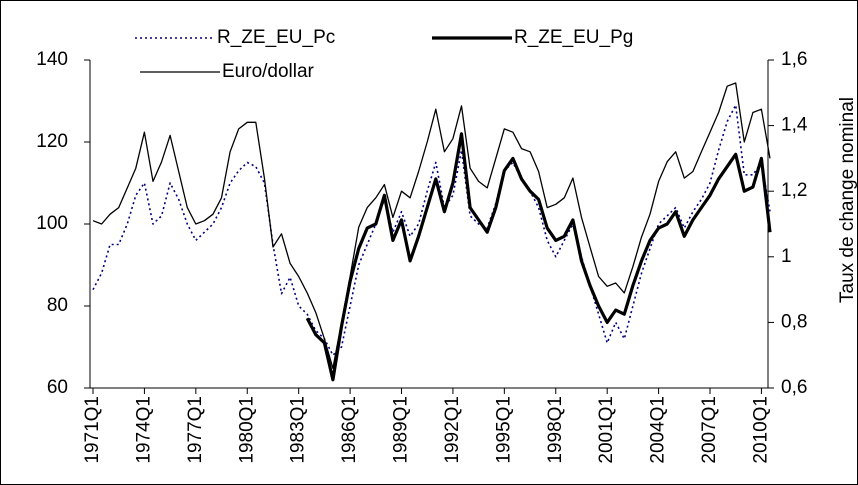  Describe the element at coordinates (794, 321) in the screenshot. I see `y2-tick-label: 0,8` at that location.